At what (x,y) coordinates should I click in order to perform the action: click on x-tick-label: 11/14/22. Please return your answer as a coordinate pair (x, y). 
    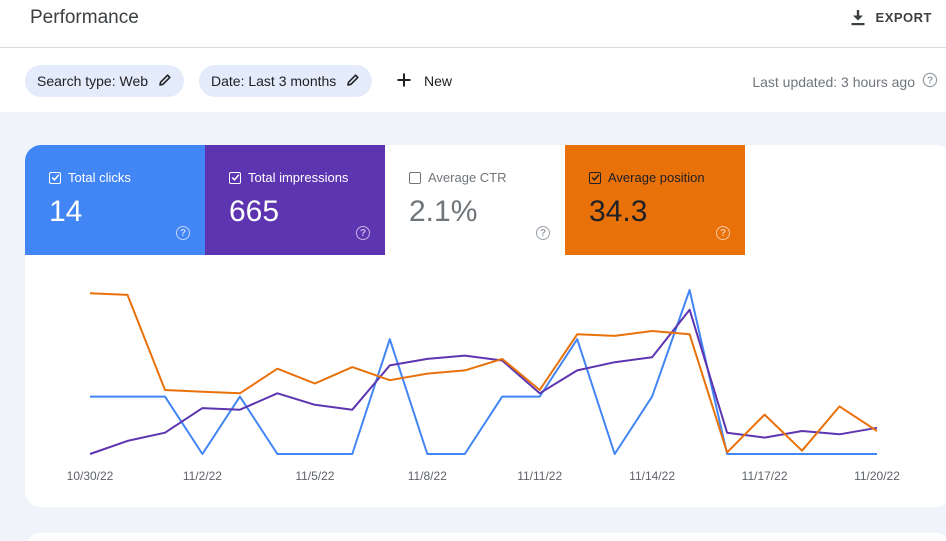
    Looking at the image, I should click on (652, 476).